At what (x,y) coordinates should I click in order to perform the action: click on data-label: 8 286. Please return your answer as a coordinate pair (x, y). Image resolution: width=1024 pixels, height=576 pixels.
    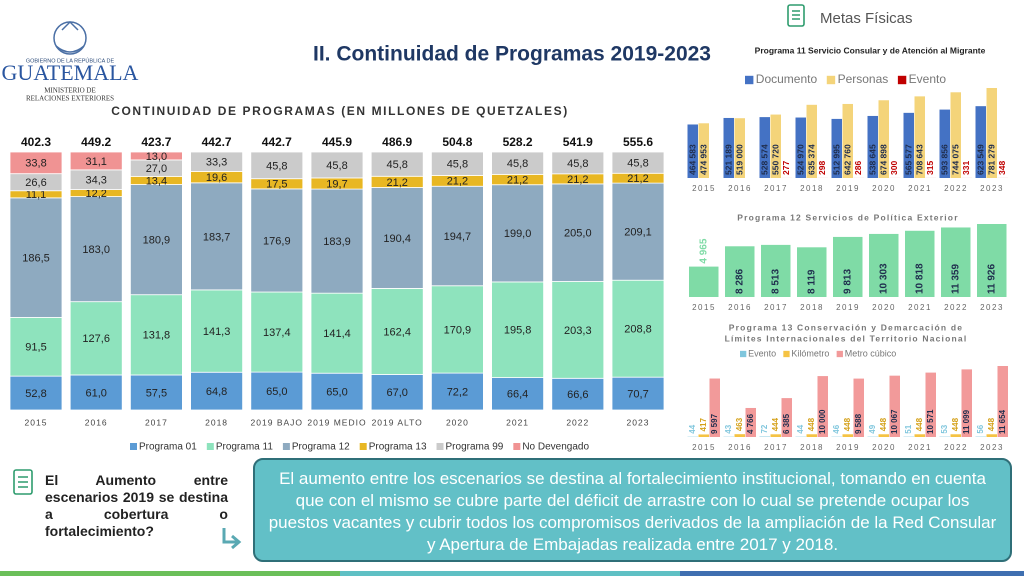
    Looking at the image, I should click on (740, 281).